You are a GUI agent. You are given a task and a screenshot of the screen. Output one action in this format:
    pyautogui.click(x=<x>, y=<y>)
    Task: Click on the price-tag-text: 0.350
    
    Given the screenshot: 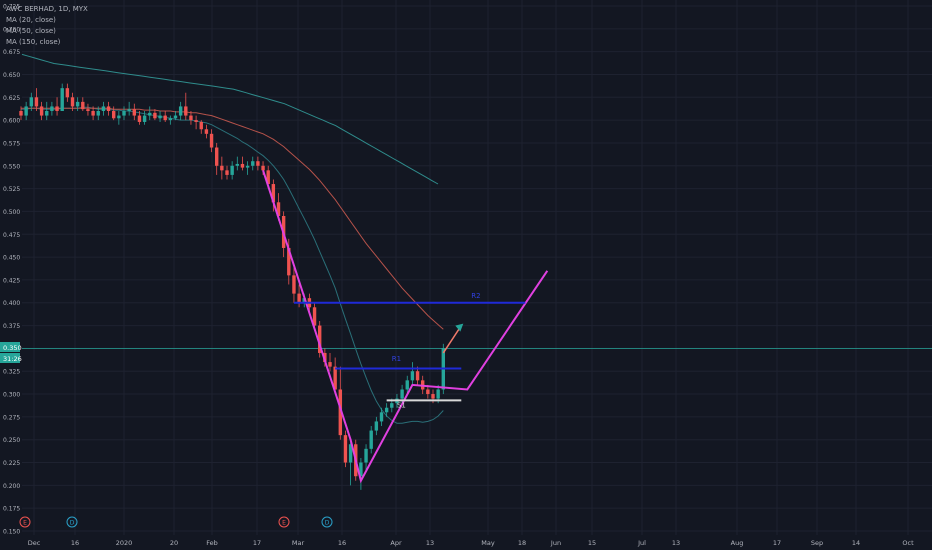 What is the action you would take?
    pyautogui.click(x=12, y=348)
    